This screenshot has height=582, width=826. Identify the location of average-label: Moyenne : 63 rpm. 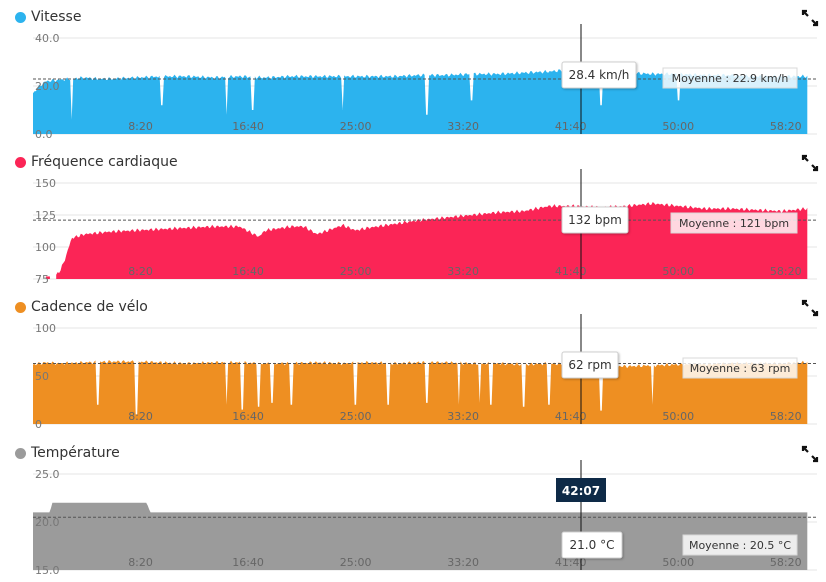
(740, 368).